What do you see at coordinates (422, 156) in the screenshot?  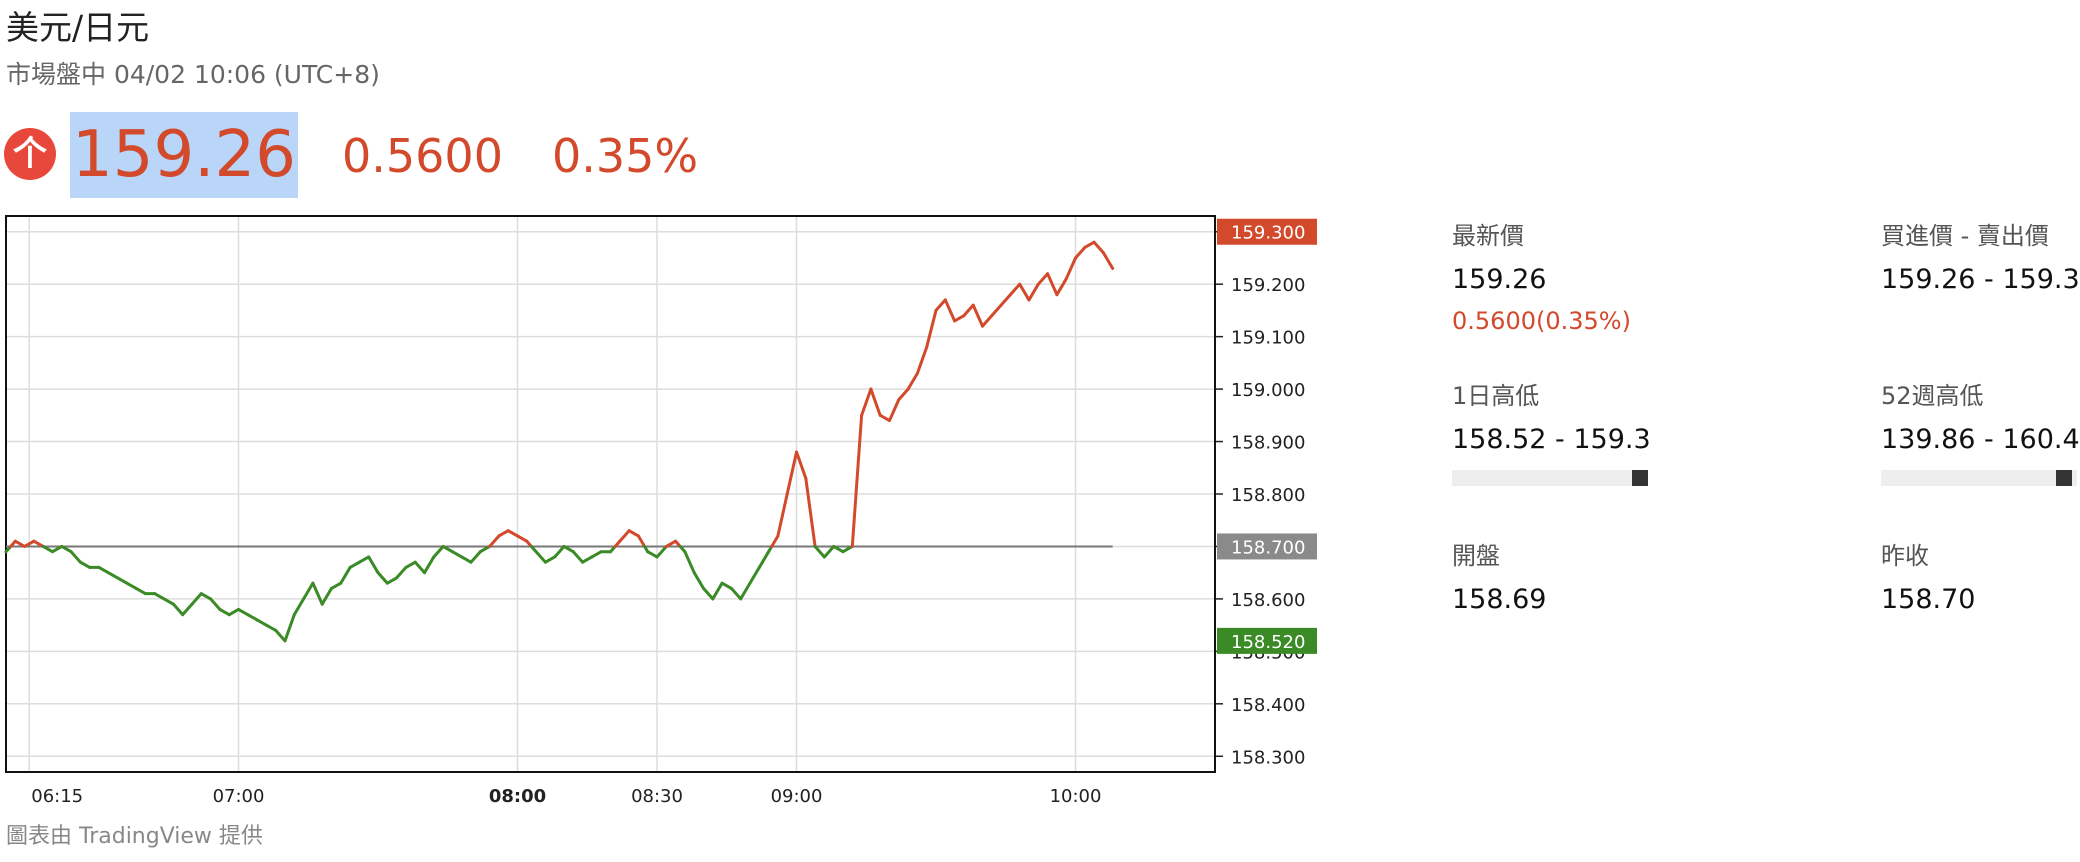 I see `price-change: 0.5600` at bounding box center [422, 156].